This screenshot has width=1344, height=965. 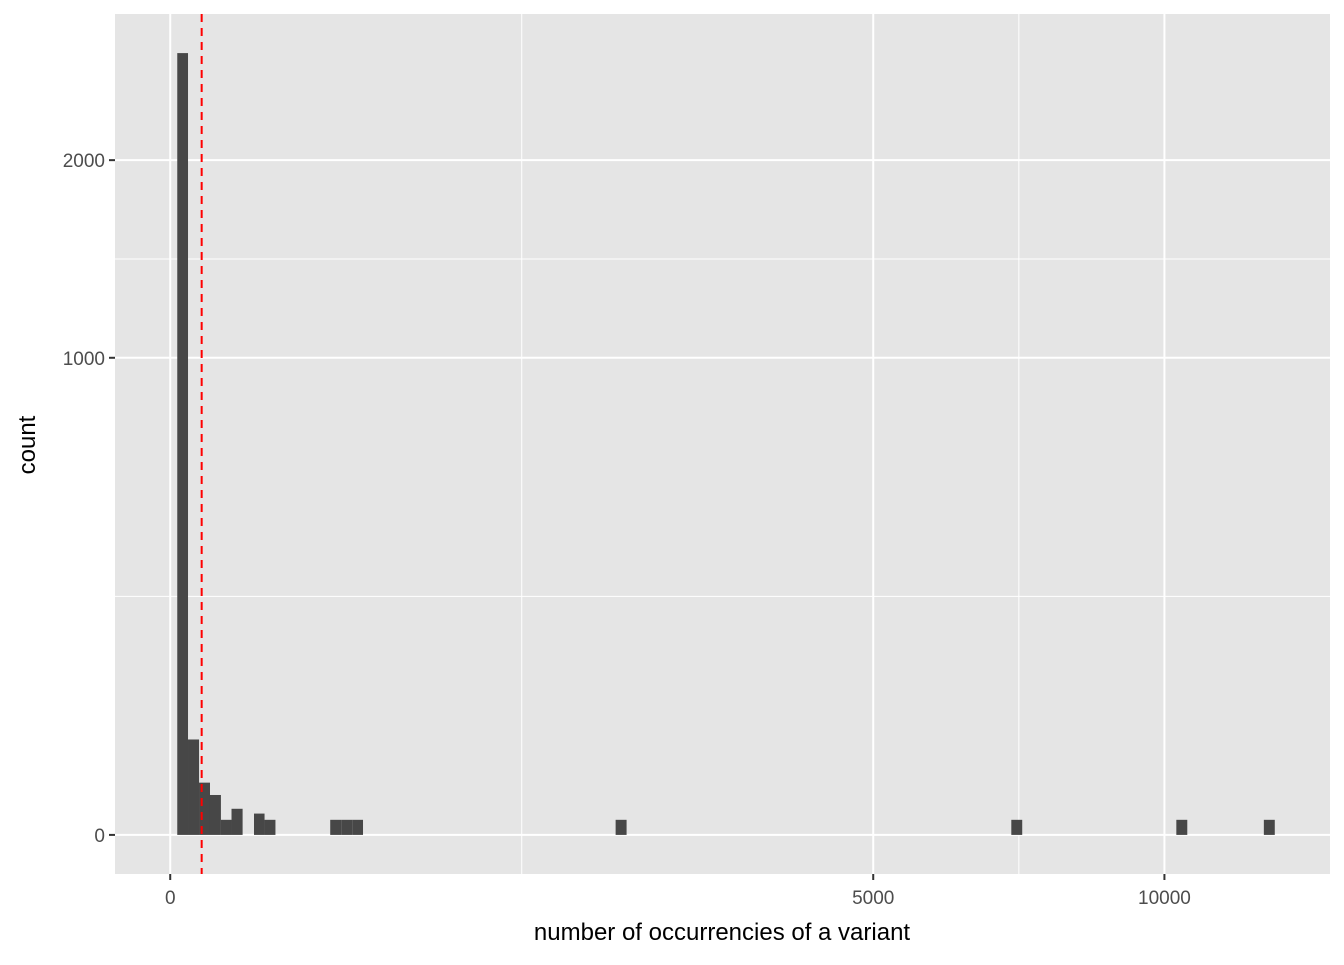 I want to click on x-axis-label: number of occurrencies of a variant, so click(x=722, y=932).